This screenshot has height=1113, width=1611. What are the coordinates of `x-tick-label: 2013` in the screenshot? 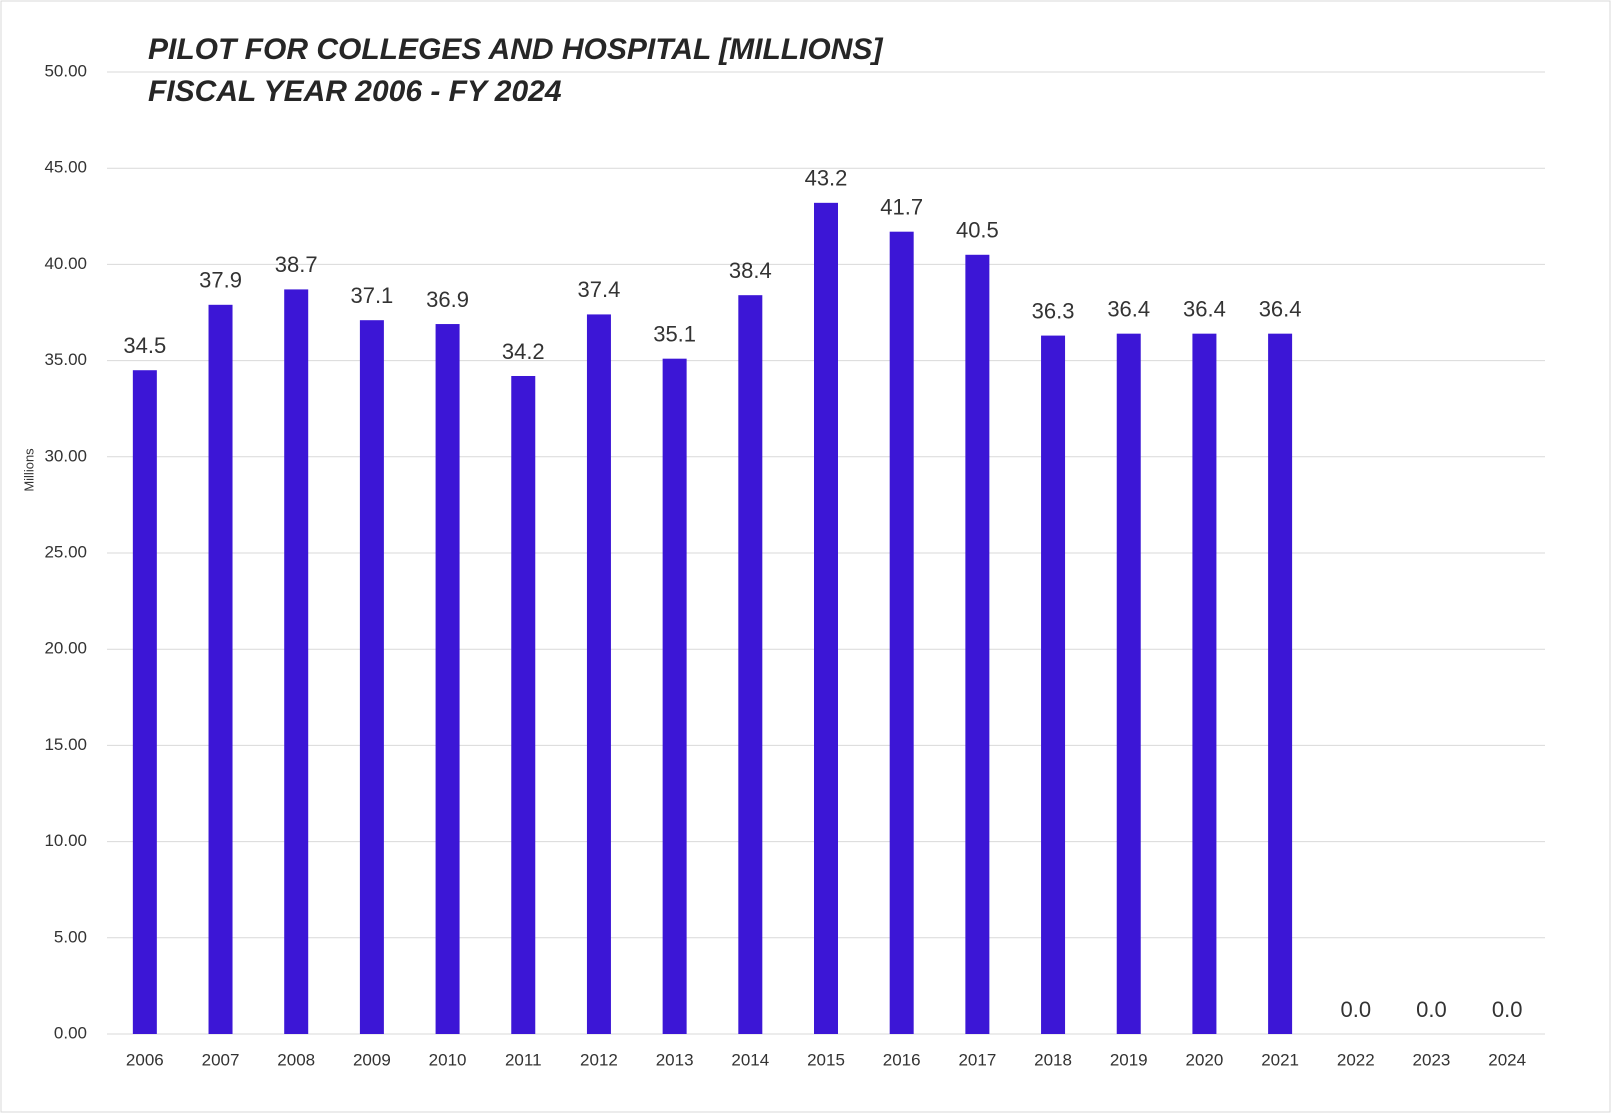 It's located at (675, 1059).